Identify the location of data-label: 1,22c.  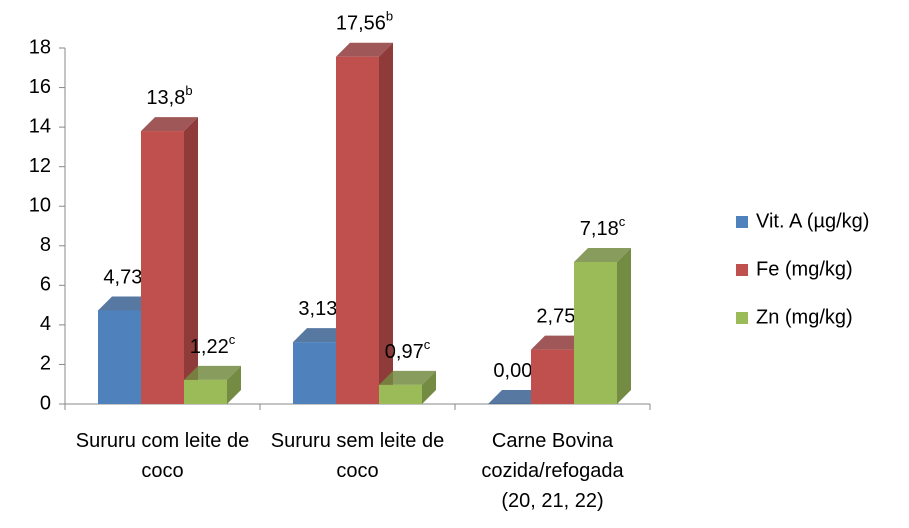
(213, 345).